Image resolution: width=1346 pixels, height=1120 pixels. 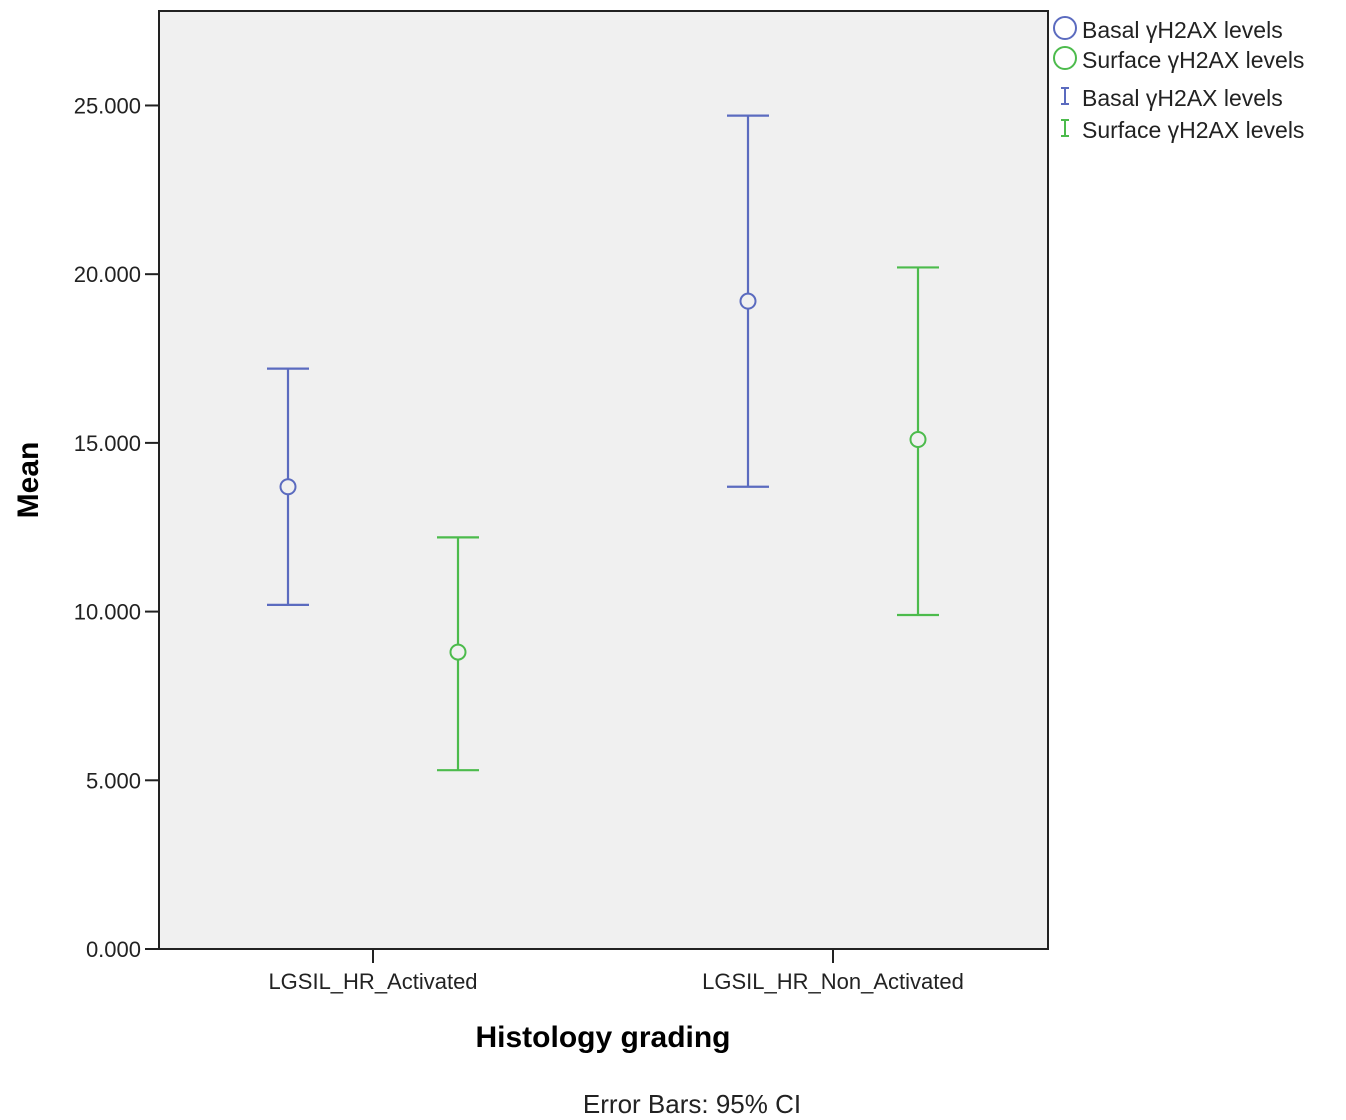 I want to click on x-tick-label: LGSIL_HR_Non_Activated, so click(x=833, y=981).